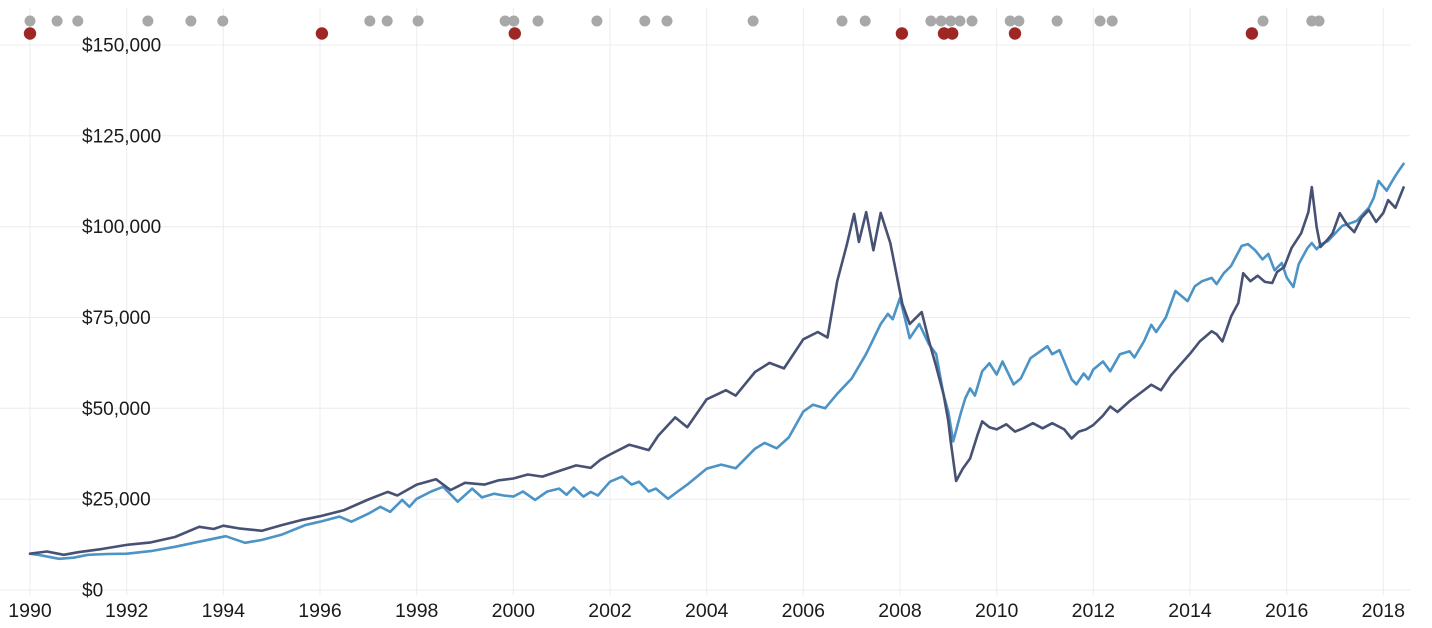 The width and height of the screenshot is (1432, 628). I want to click on y-axis-tick-label: $150,000, so click(121, 46).